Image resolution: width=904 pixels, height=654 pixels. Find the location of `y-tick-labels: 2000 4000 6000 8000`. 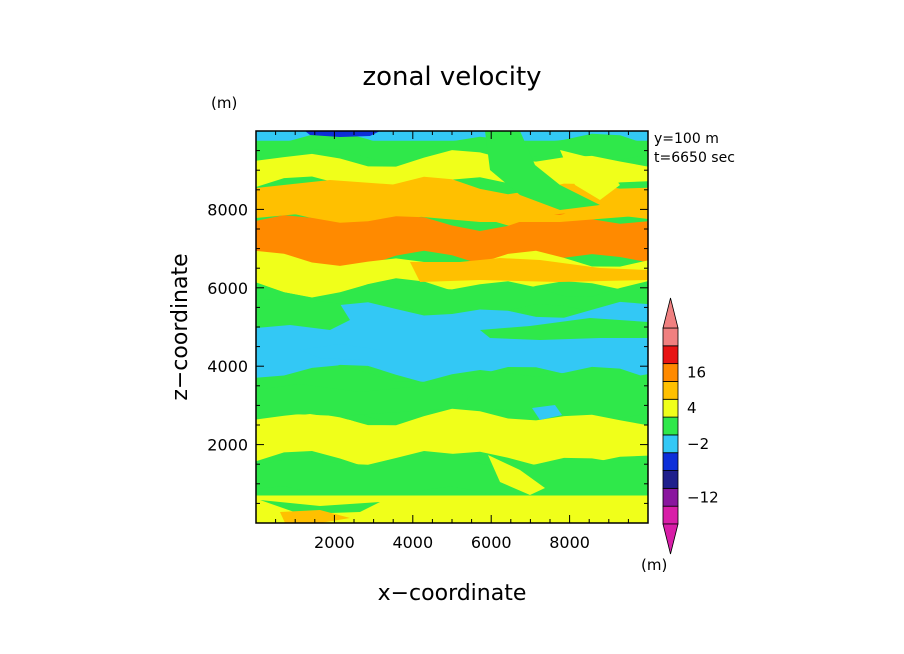

y-tick-labels: 2000 4000 6000 8000 is located at coordinates (227, 327).